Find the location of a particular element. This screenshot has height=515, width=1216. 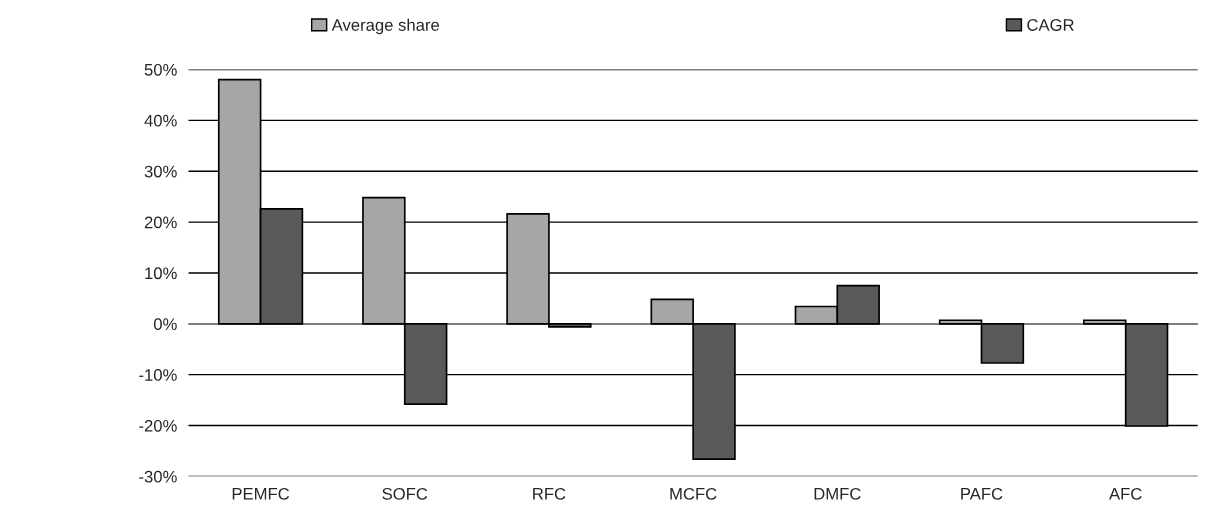

x-tick-label: PEMFC is located at coordinates (261, 493).